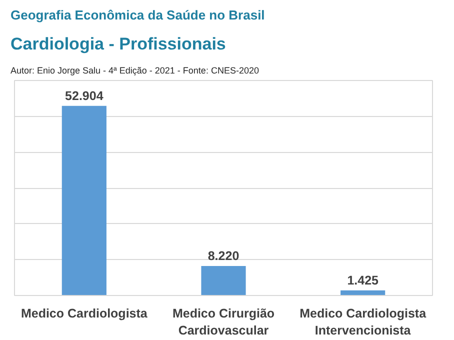  Describe the element at coordinates (224, 256) in the screenshot. I see `data-label: 8.220` at that location.